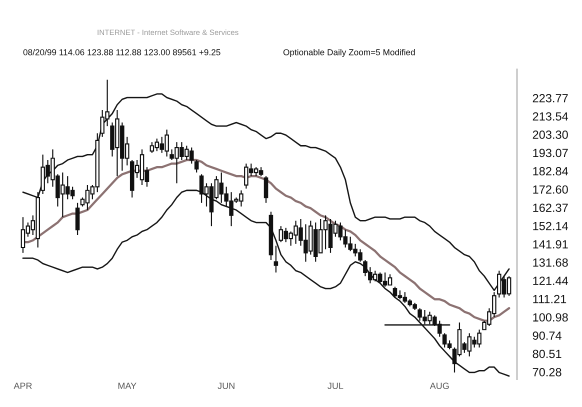 This screenshot has height=407, width=582. Describe the element at coordinates (550, 189) in the screenshot. I see `y-tick-label: 172.60` at that location.